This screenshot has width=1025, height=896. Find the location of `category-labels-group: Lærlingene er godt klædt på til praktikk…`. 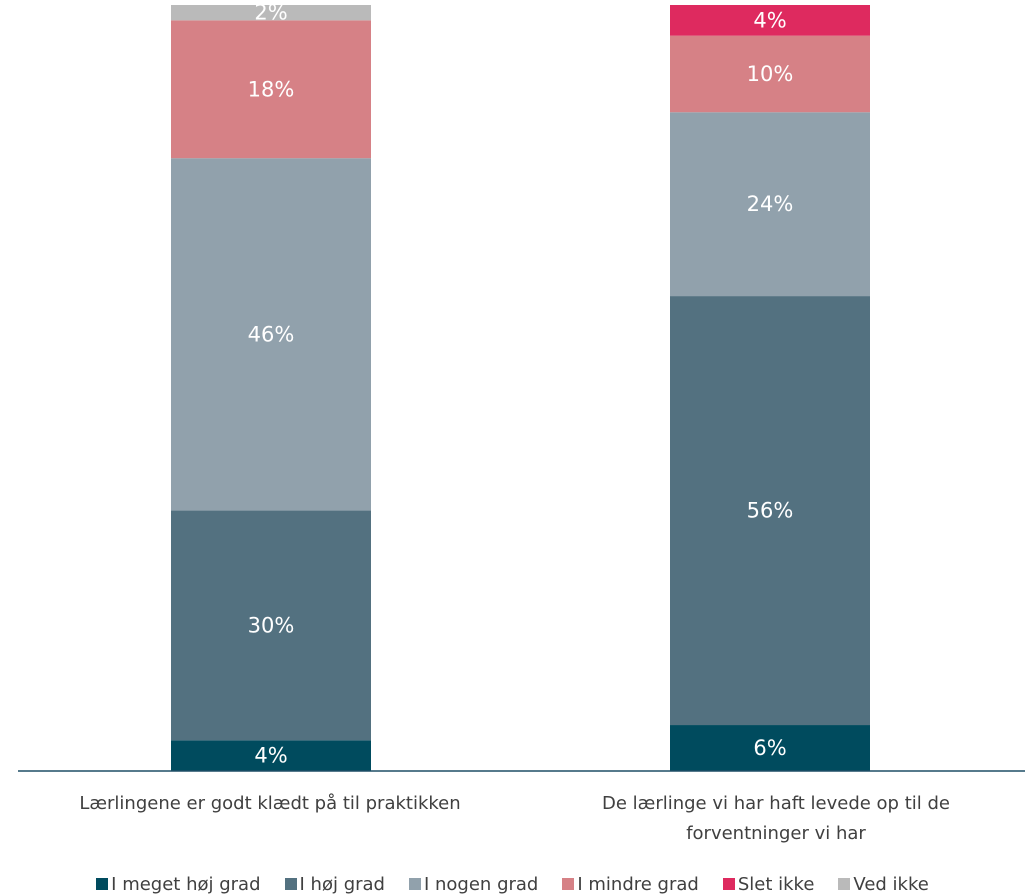

category-labels-group: Lærlingene er godt klædt på til praktikk… is located at coordinates (514, 818).